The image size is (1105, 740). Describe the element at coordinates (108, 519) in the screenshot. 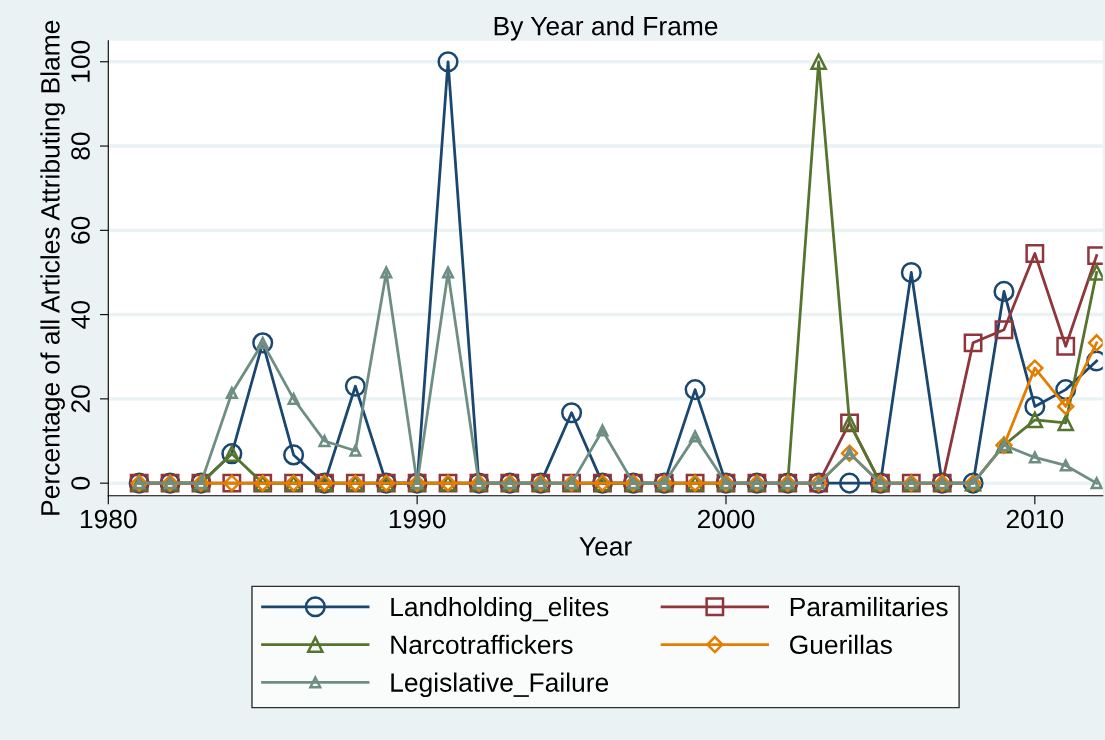

I see `x-tick-label: 1980` at that location.